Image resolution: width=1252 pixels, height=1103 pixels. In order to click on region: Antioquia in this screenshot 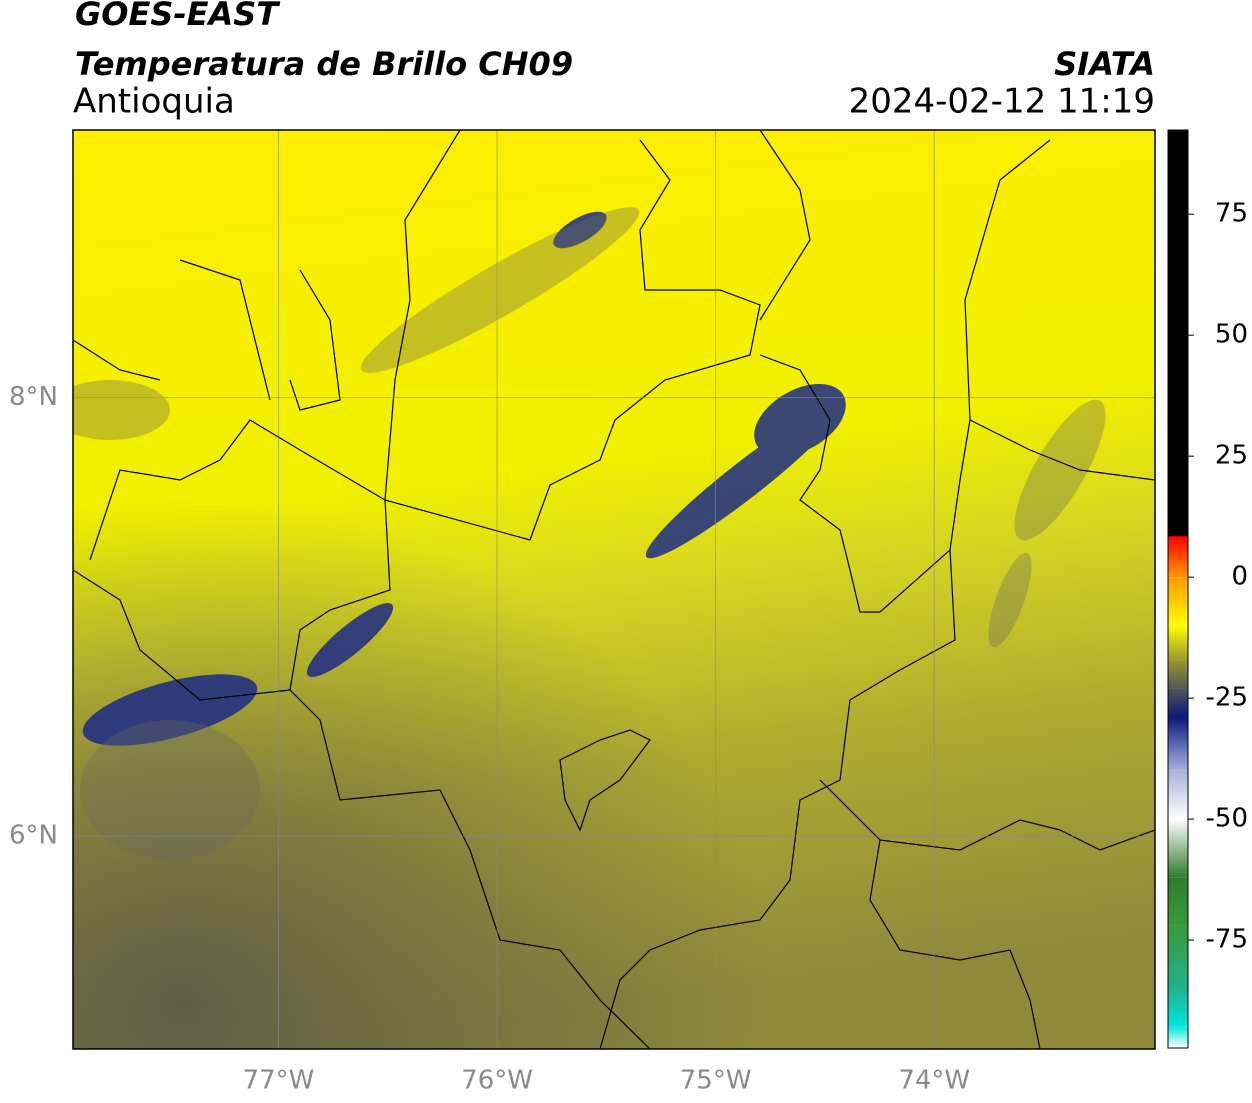, I will do `click(154, 102)`.